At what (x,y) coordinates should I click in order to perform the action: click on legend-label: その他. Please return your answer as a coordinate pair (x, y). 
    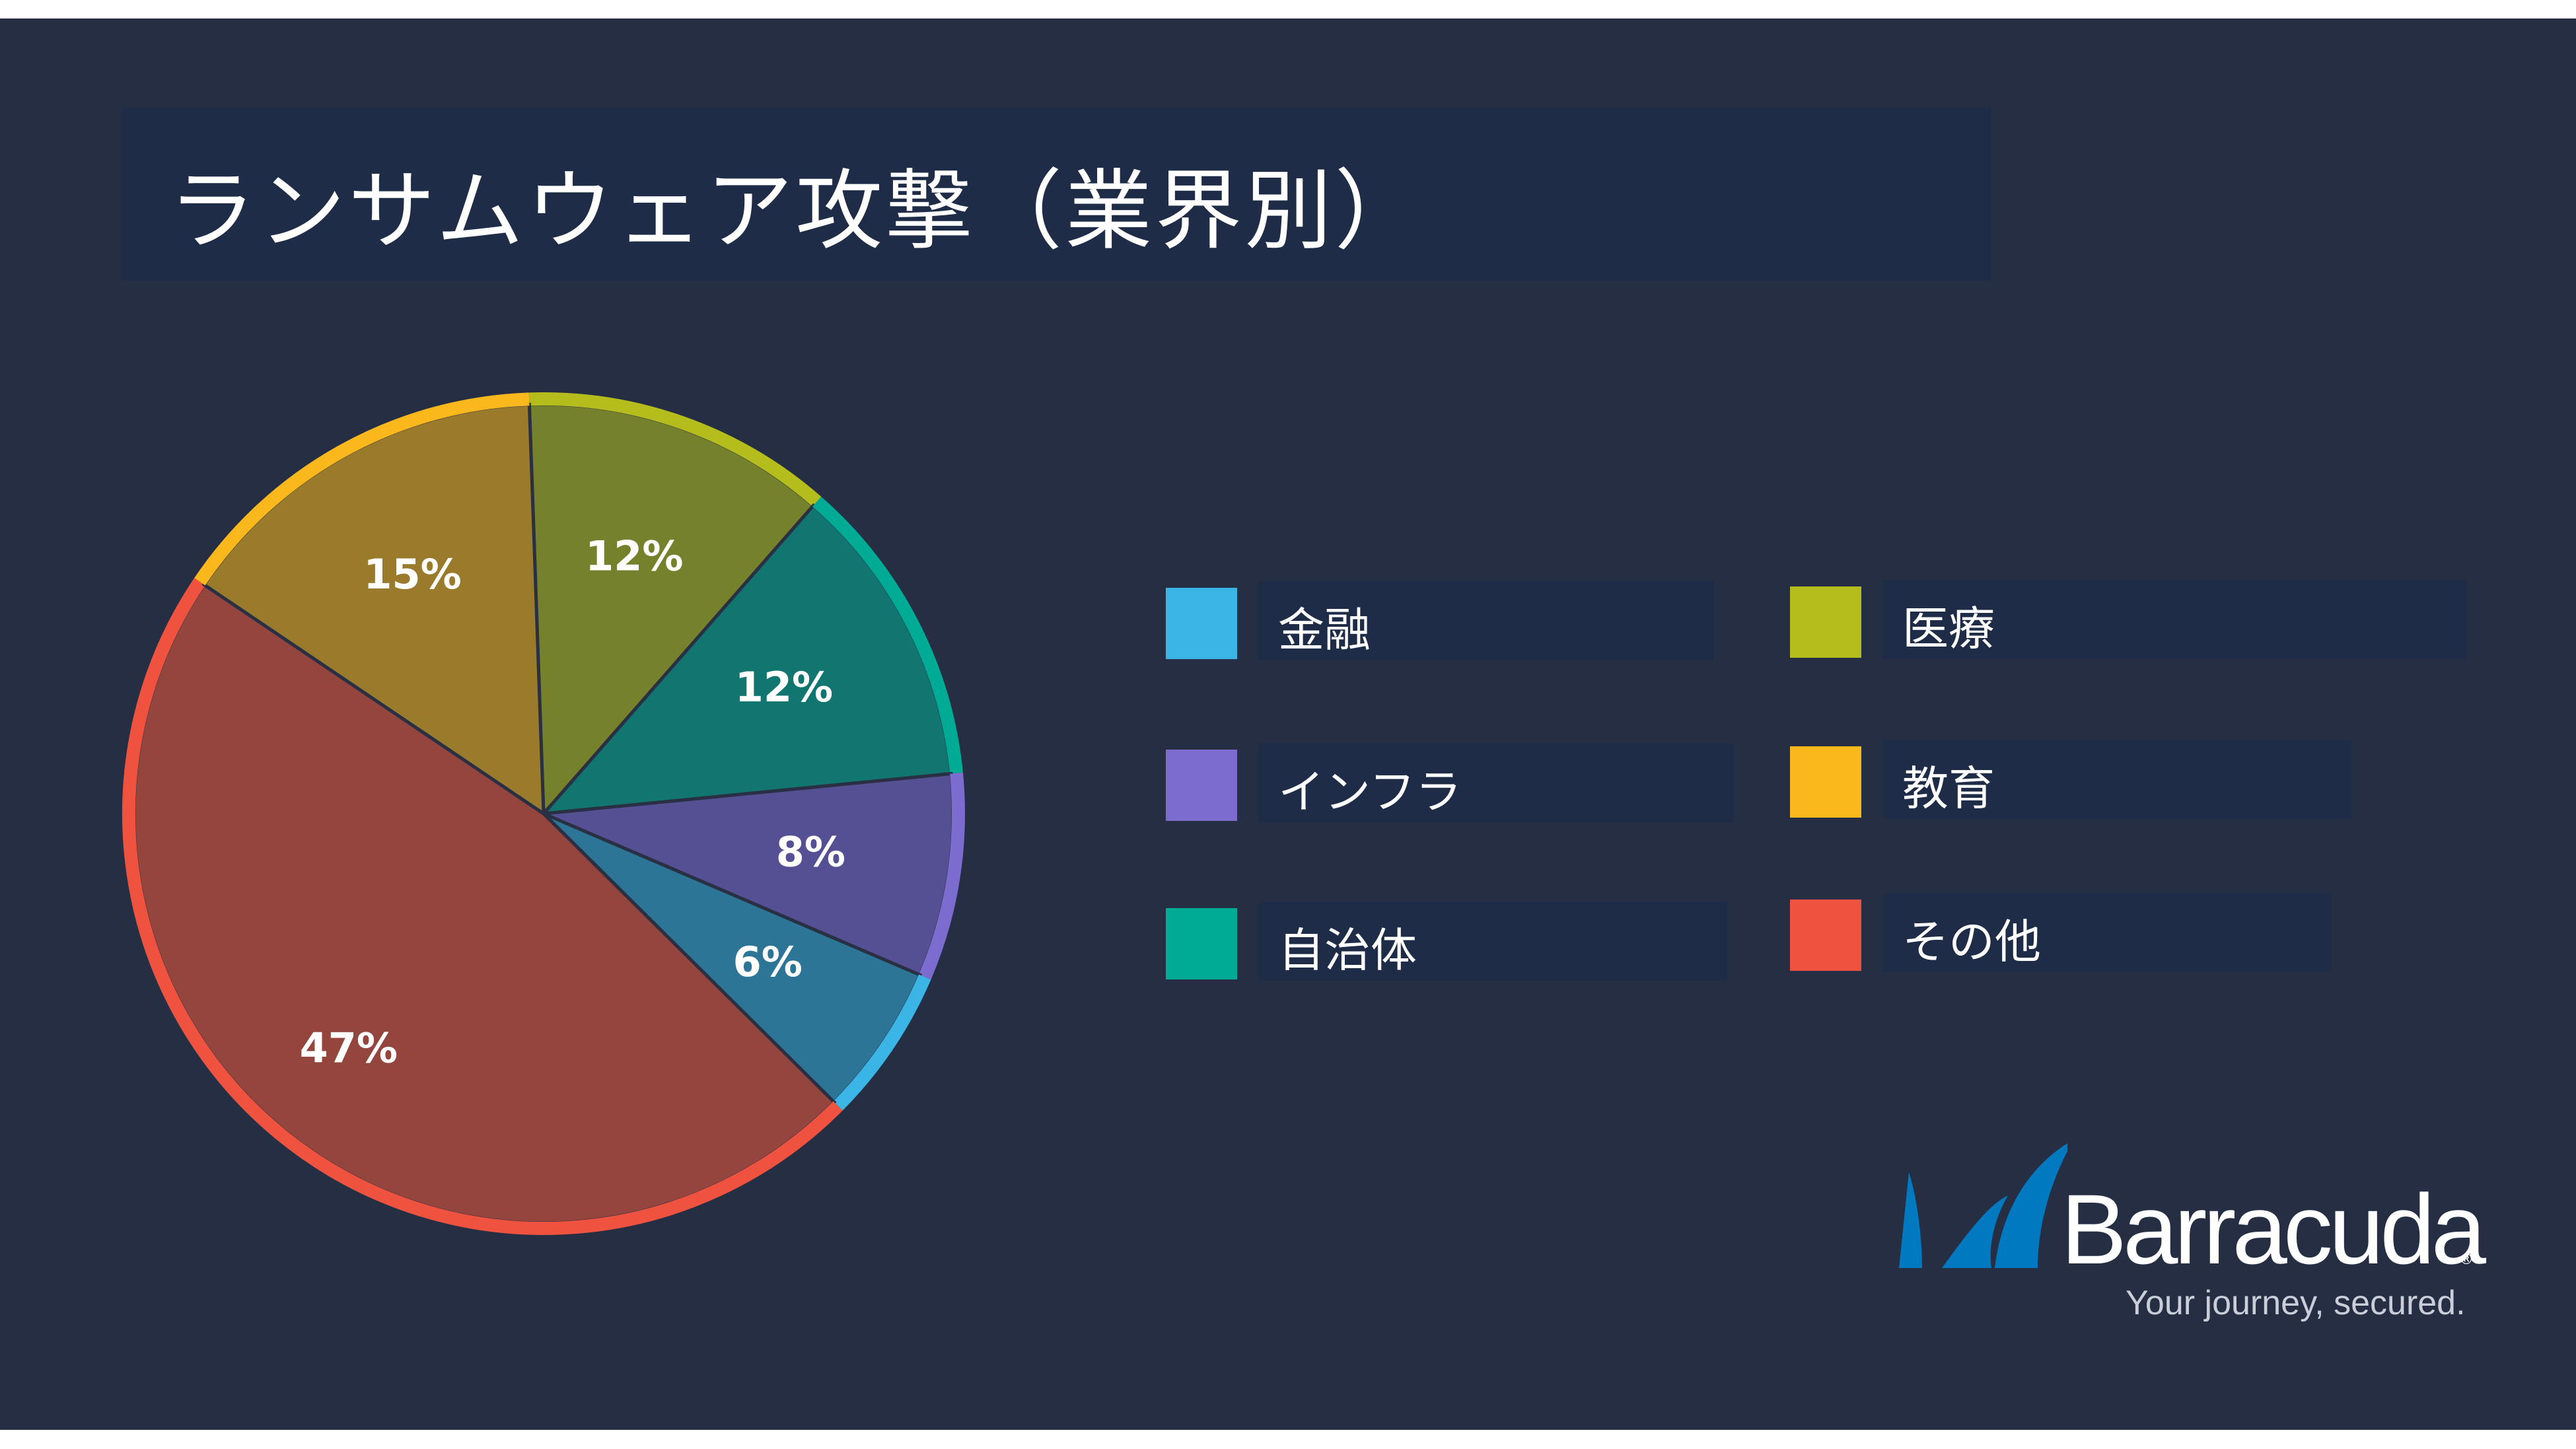
    Looking at the image, I should click on (1971, 942).